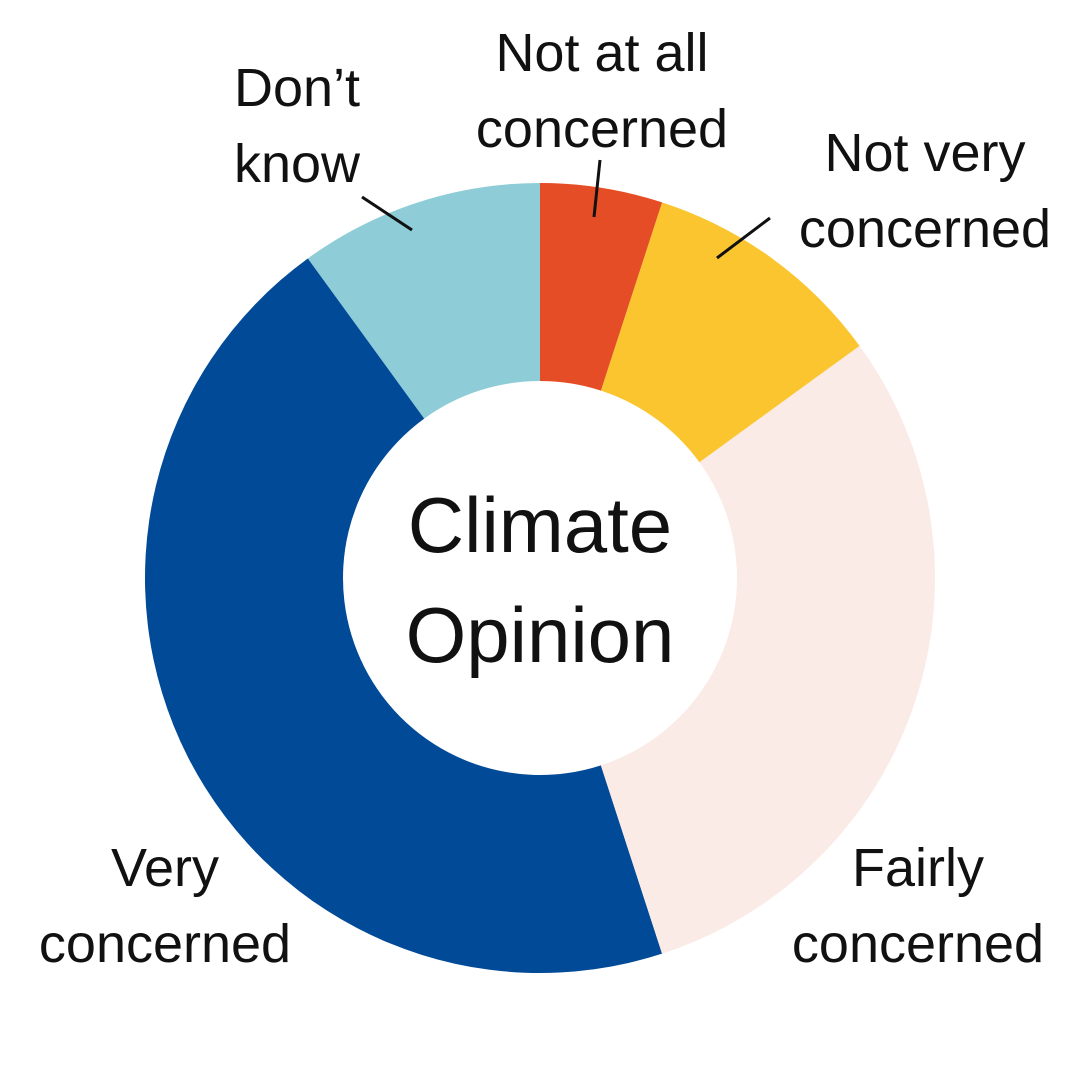 This screenshot has height=1080, width=1080. I want to click on slice-label: Not at all concerned, so click(602, 91).